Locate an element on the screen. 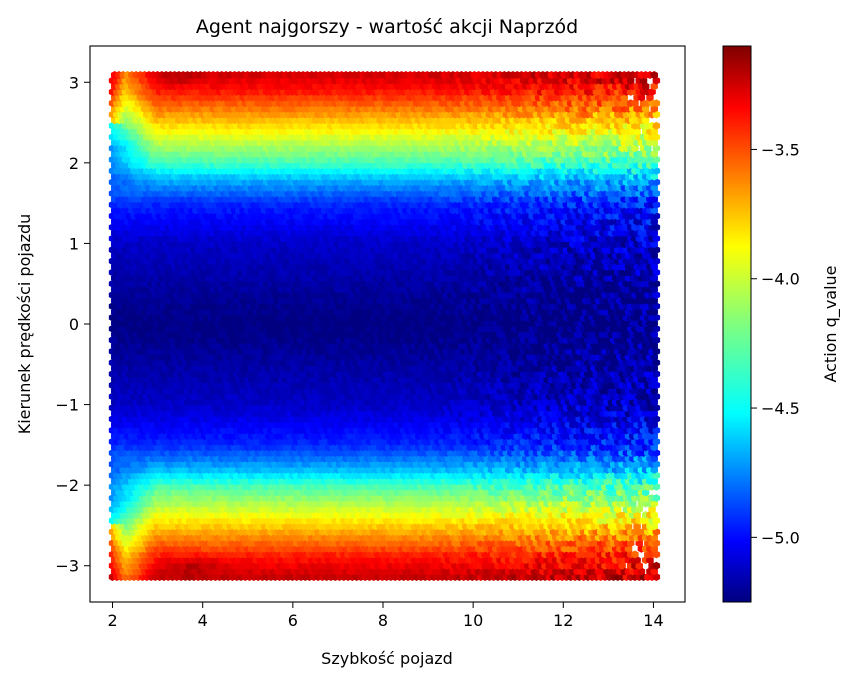 This screenshot has height=681, width=859. chart-title: Agent najgorszy - wartość akcji Naprzód is located at coordinates (387, 27).